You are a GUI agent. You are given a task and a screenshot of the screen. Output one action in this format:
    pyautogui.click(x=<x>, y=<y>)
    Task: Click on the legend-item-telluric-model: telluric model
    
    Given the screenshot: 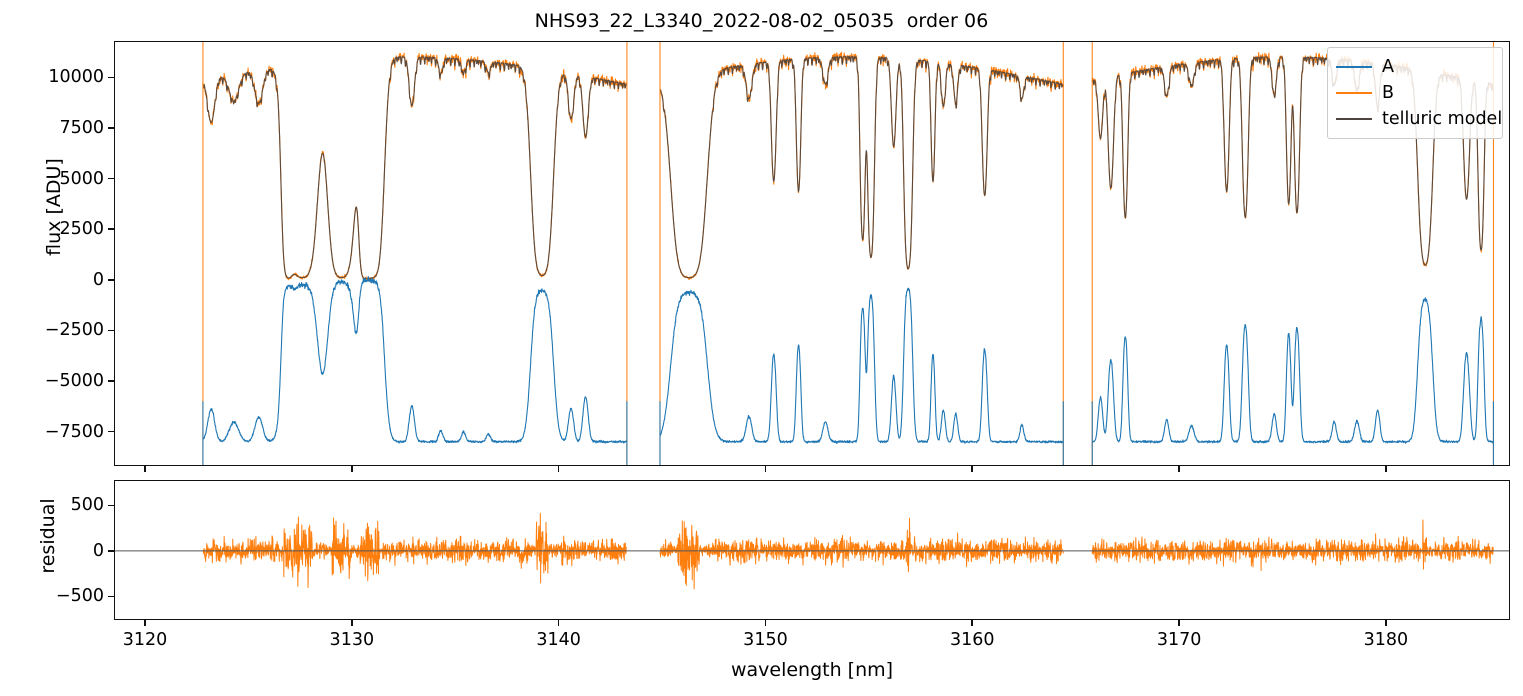 What is the action you would take?
    pyautogui.click(x=1419, y=119)
    